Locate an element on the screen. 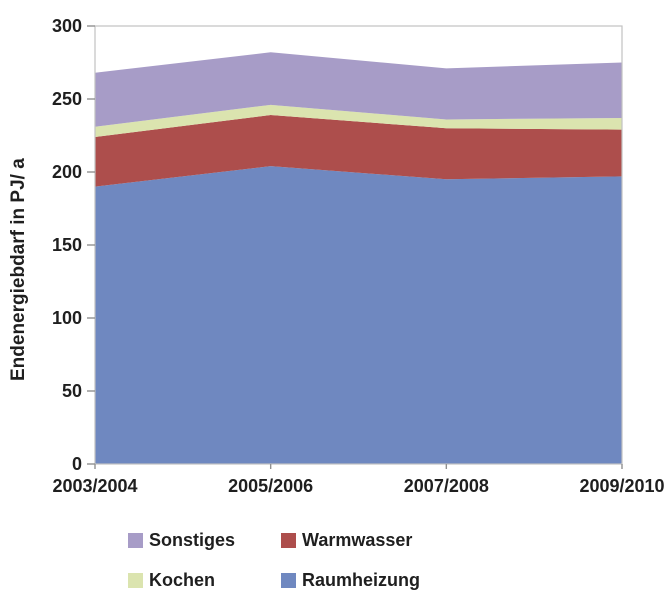  y-tick-label: 0 is located at coordinates (77, 464).